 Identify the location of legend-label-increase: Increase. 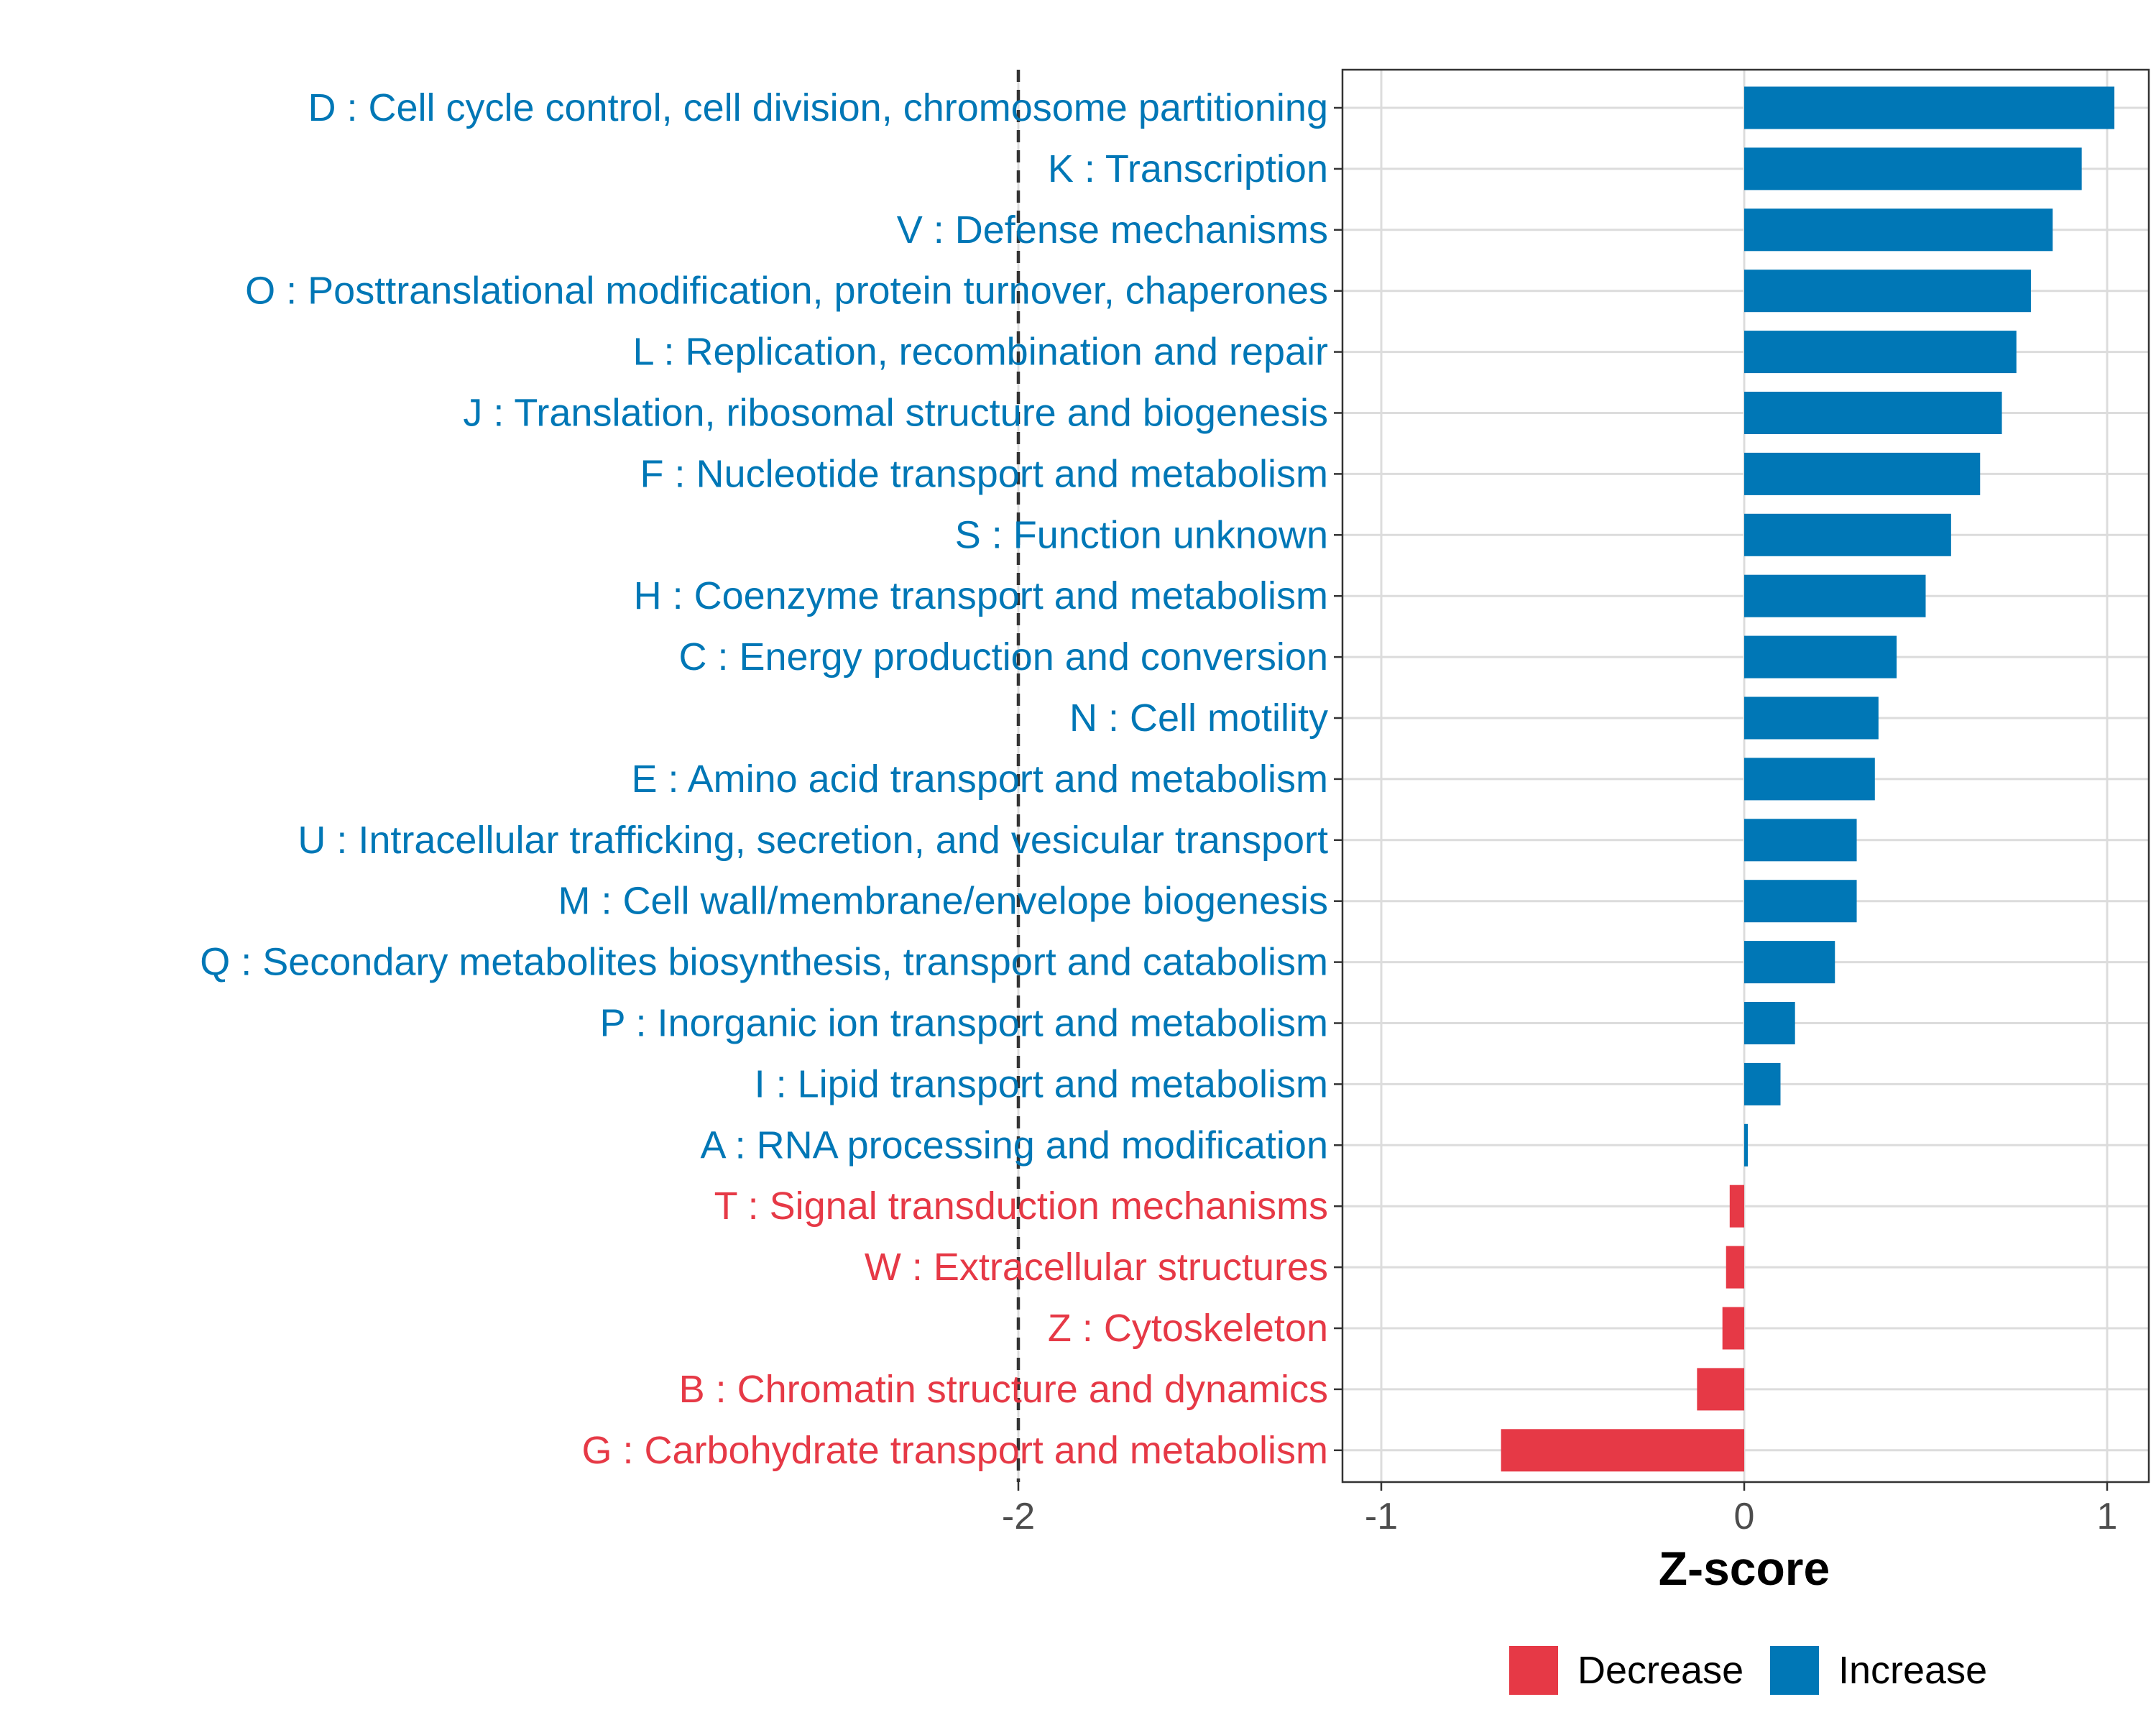
(1912, 1670).